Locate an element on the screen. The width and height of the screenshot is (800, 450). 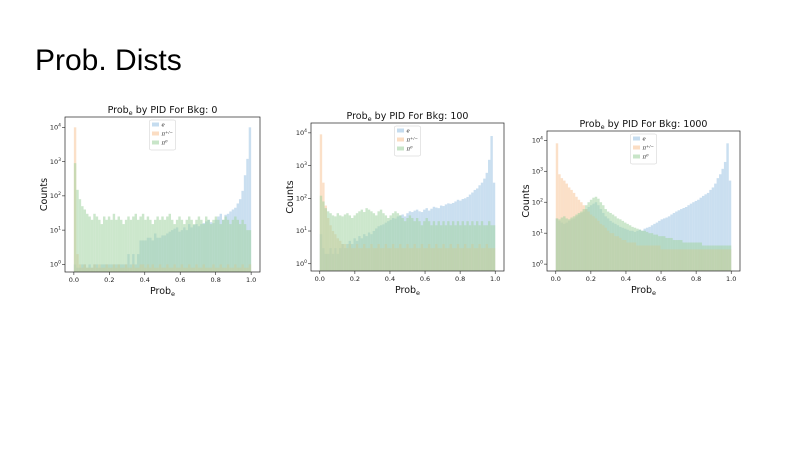
histogram-bars is located at coordinates (643, 207).